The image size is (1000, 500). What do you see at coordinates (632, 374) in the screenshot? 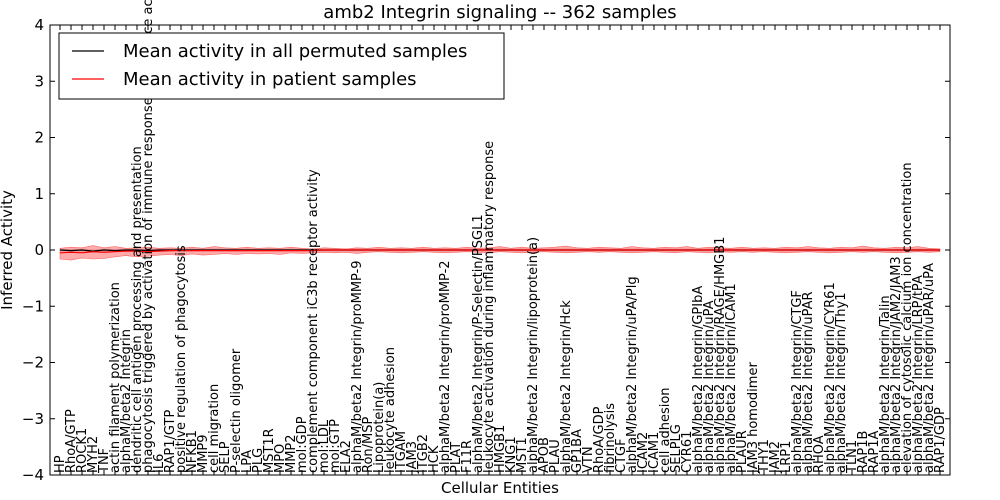
I see `x-tick-label: alphaM/beta2 Integrin/uPA/Plg` at bounding box center [632, 374].